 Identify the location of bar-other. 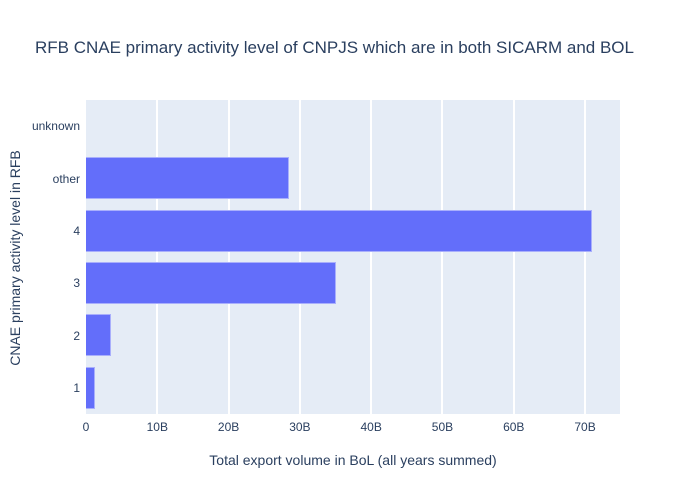
(188, 178).